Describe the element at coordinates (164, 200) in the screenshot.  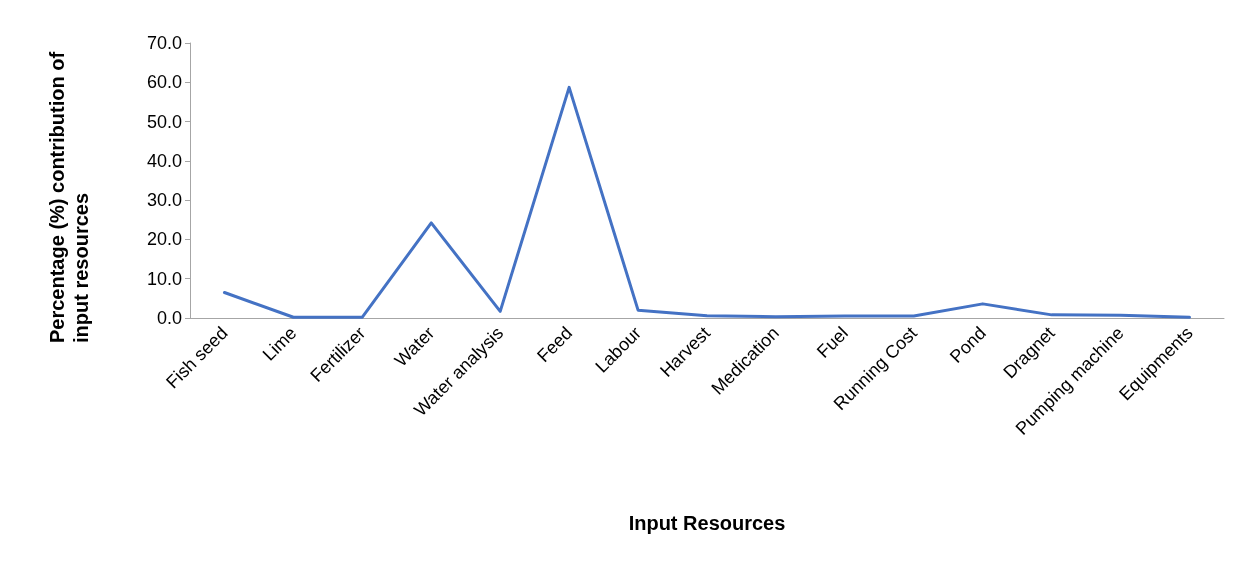
I see `y-tick-label: 30.0` at that location.